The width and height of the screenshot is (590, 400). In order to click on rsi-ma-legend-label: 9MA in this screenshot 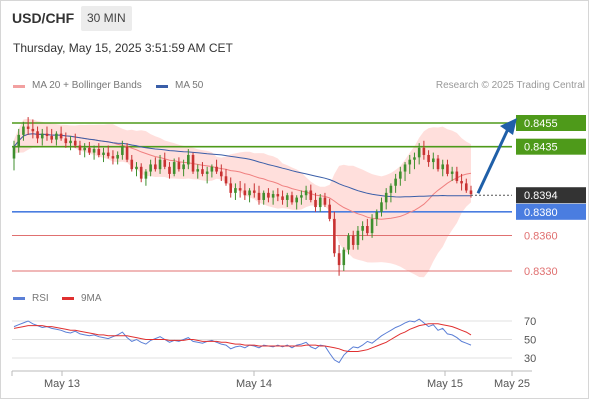, I will do `click(91, 298)`.